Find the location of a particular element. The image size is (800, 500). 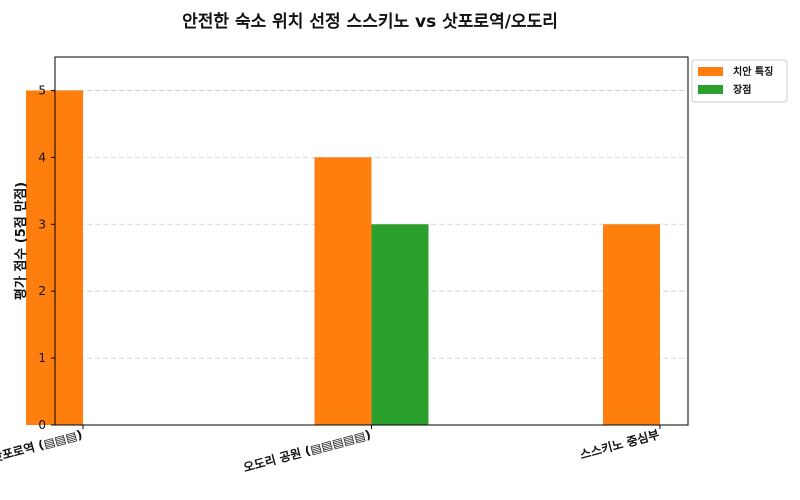

x-axis-ticks: 삿포로역 (▤▤▤) 오도리 공원 (▤▤▤▤▤) 스스키노 중심부 is located at coordinates (330, 450).